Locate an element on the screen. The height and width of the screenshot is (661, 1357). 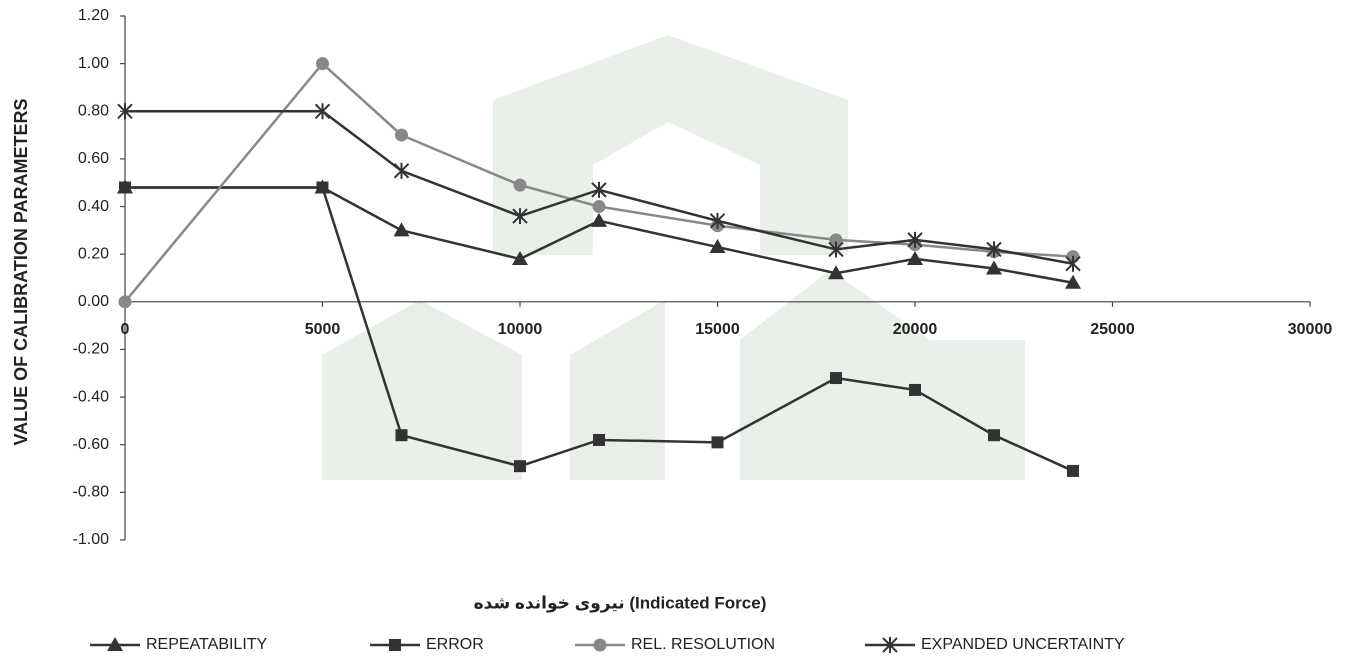
legend-label: ERROR is located at coordinates (455, 644).